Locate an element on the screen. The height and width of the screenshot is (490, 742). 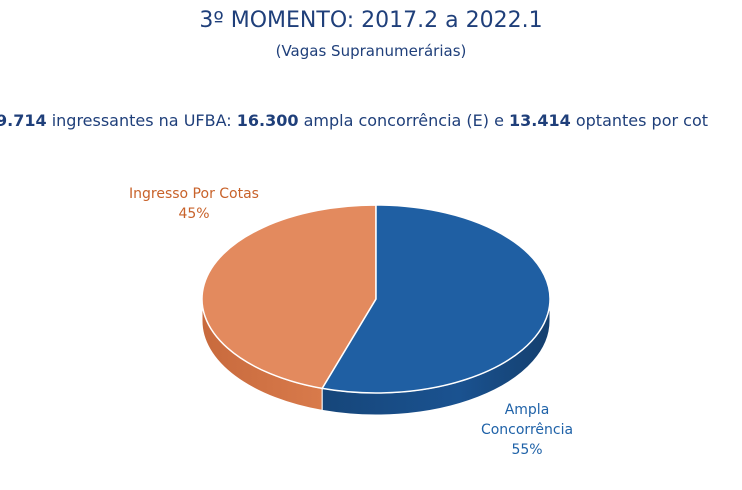
slide-subtitle: (Vagas Supranumerárias) is located at coordinates (371, 51).